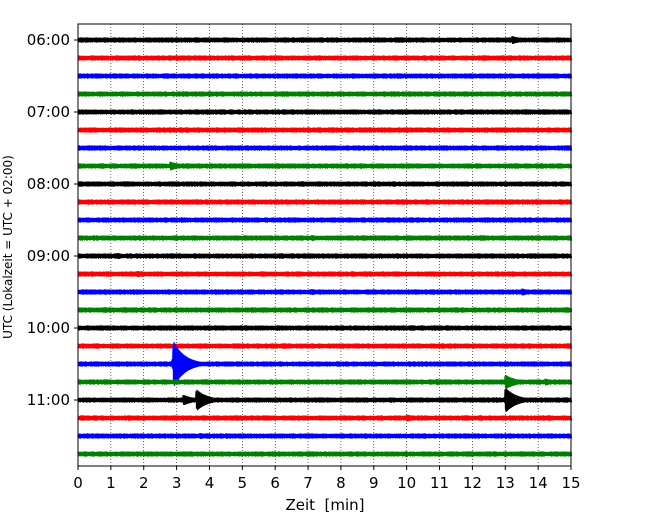  I want to click on x-tick-label-7: 7, so click(308, 483).